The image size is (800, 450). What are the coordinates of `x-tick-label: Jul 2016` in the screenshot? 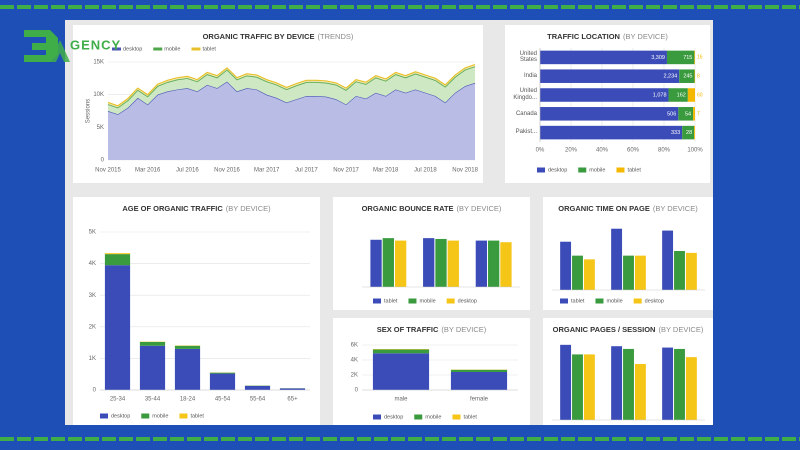 It's located at (187, 171).